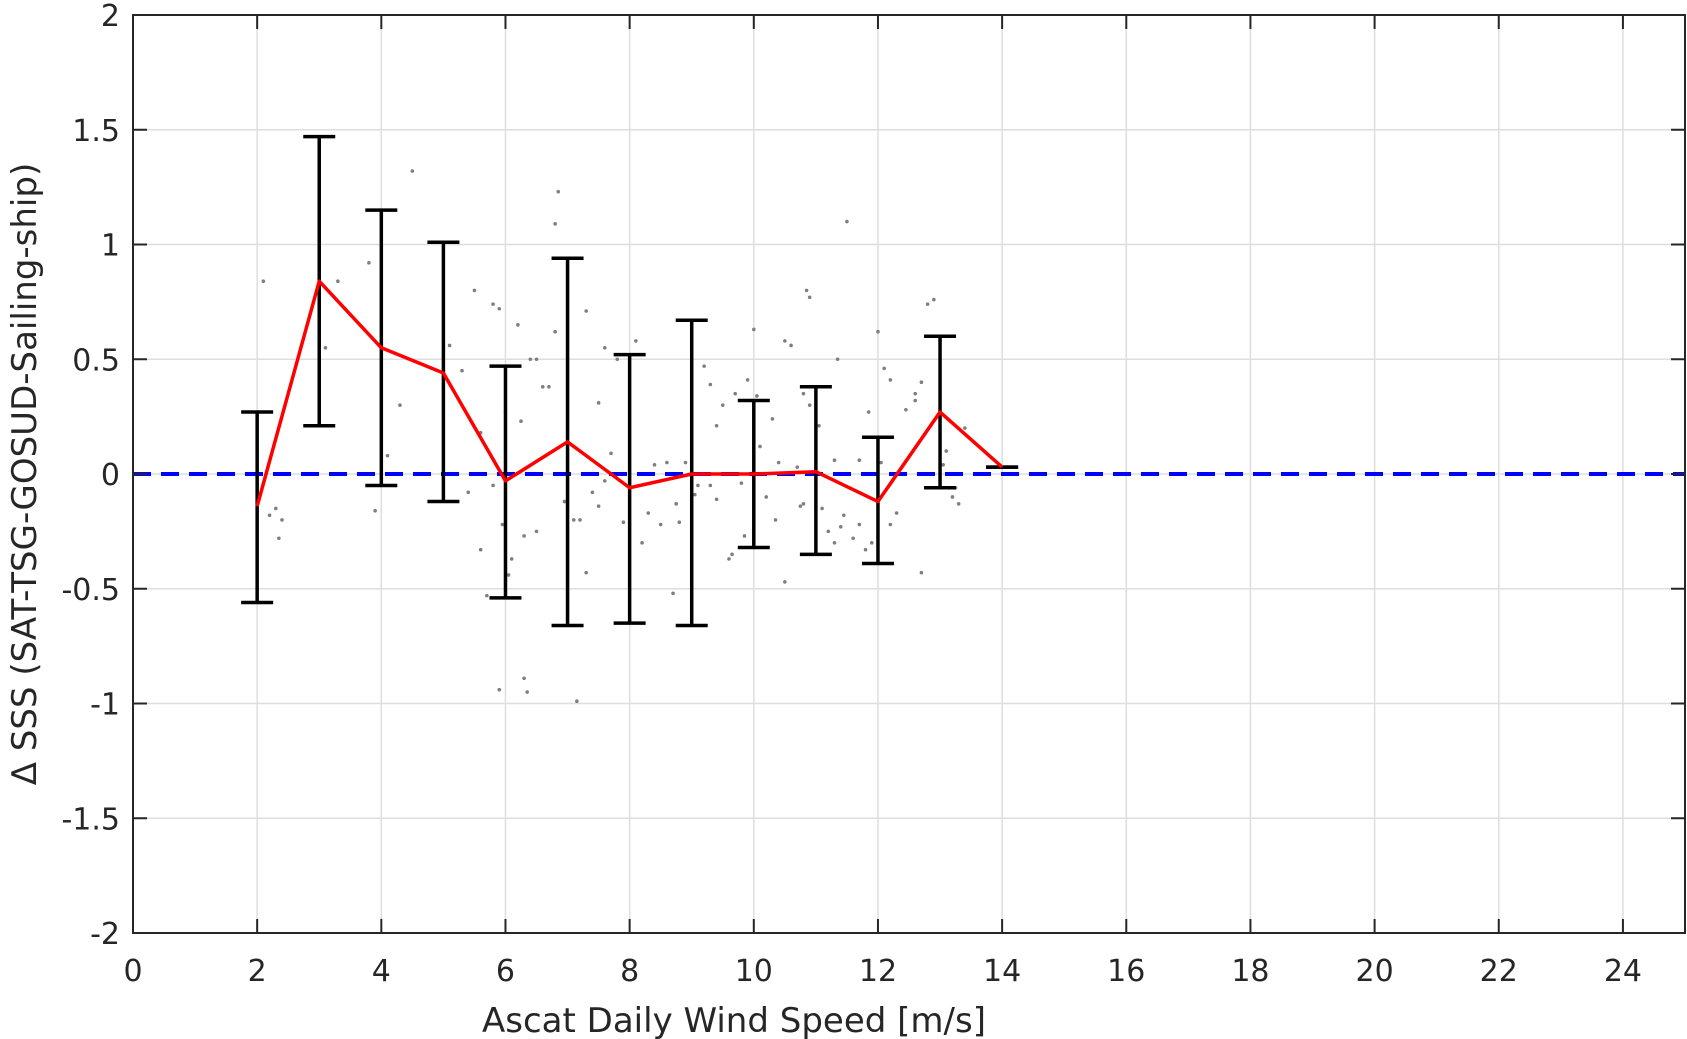 This screenshot has height=1039, width=1687. What do you see at coordinates (1250, 971) in the screenshot?
I see `x-tick-label: 18` at bounding box center [1250, 971].